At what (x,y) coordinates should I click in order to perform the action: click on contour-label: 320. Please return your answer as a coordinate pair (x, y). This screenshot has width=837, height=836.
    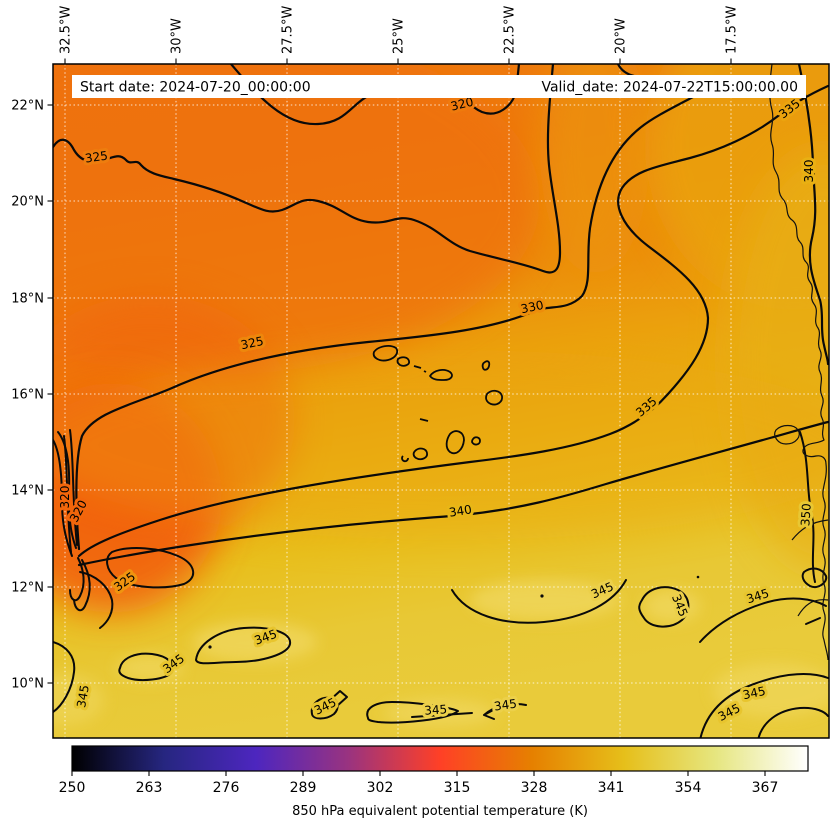
    Looking at the image, I should click on (65, 497).